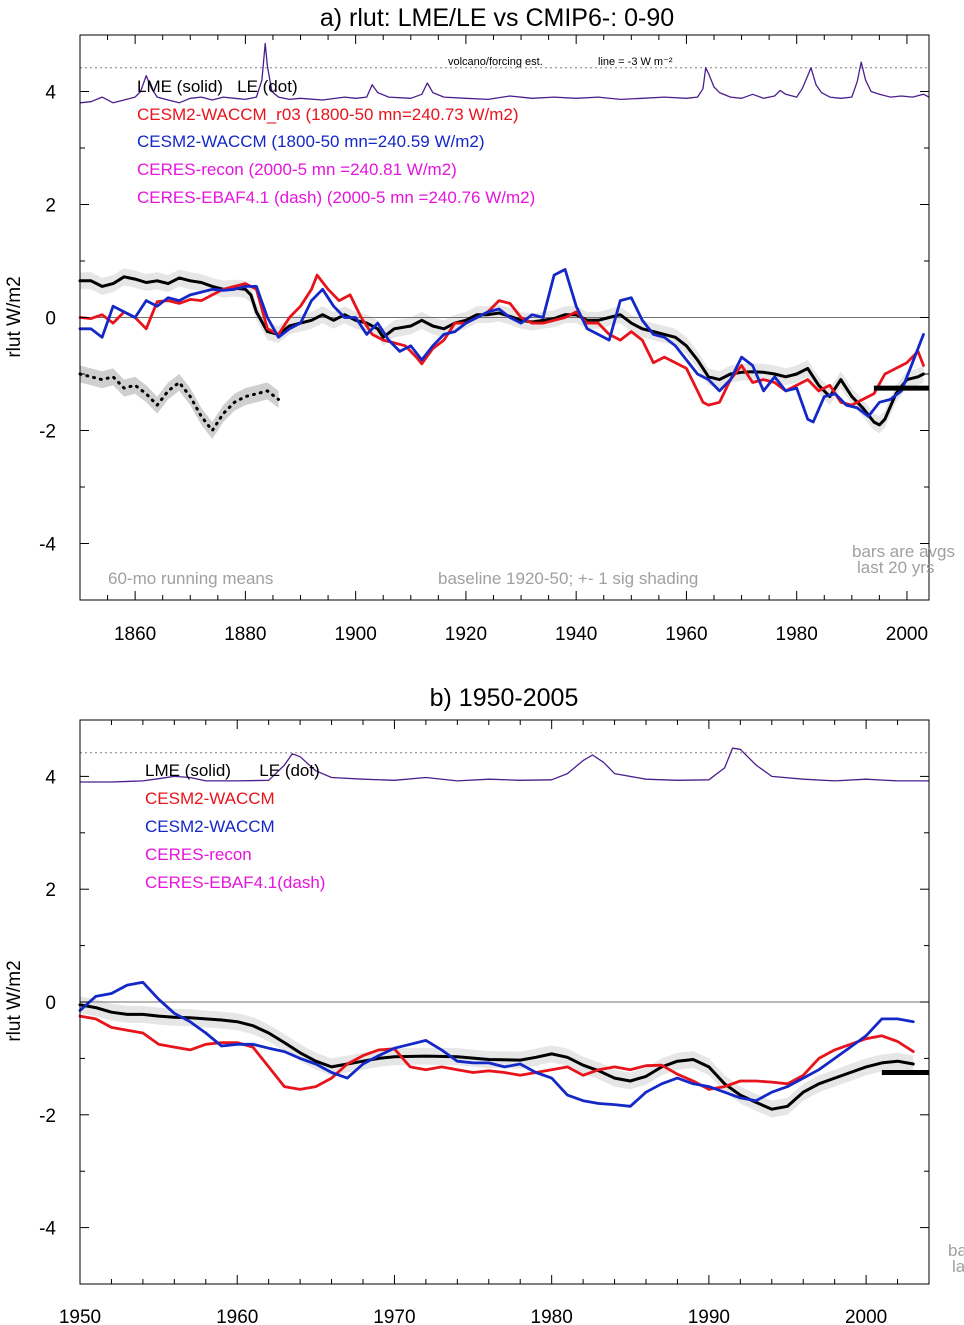 This screenshot has width=964, height=1325. I want to click on x-tick-label: 1860, so click(135, 634).